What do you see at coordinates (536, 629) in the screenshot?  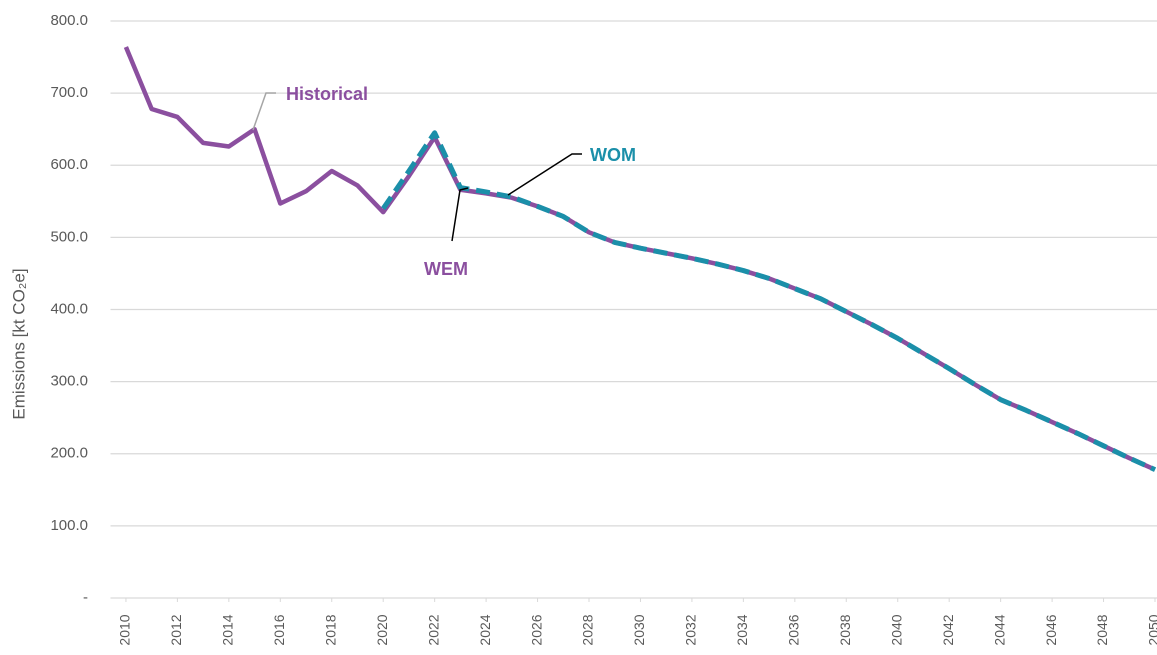 I see `x-tick-label: 2026` at bounding box center [536, 629].